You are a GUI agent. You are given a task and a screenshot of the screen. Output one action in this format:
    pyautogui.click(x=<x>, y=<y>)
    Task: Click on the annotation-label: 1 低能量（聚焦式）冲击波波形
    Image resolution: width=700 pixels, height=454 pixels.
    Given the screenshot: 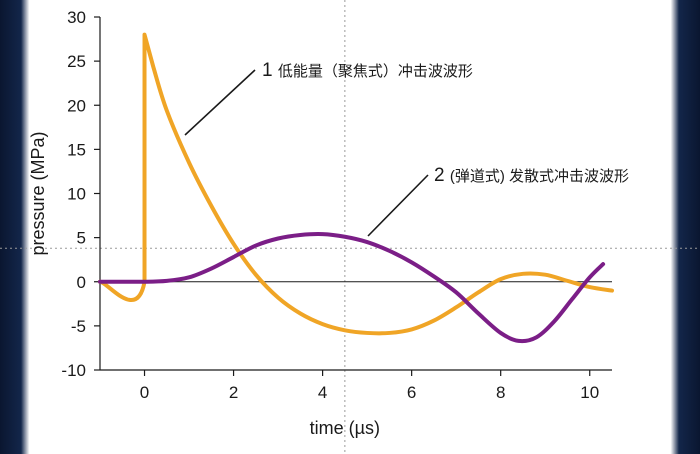 What is the action you would take?
    pyautogui.click(x=367, y=70)
    